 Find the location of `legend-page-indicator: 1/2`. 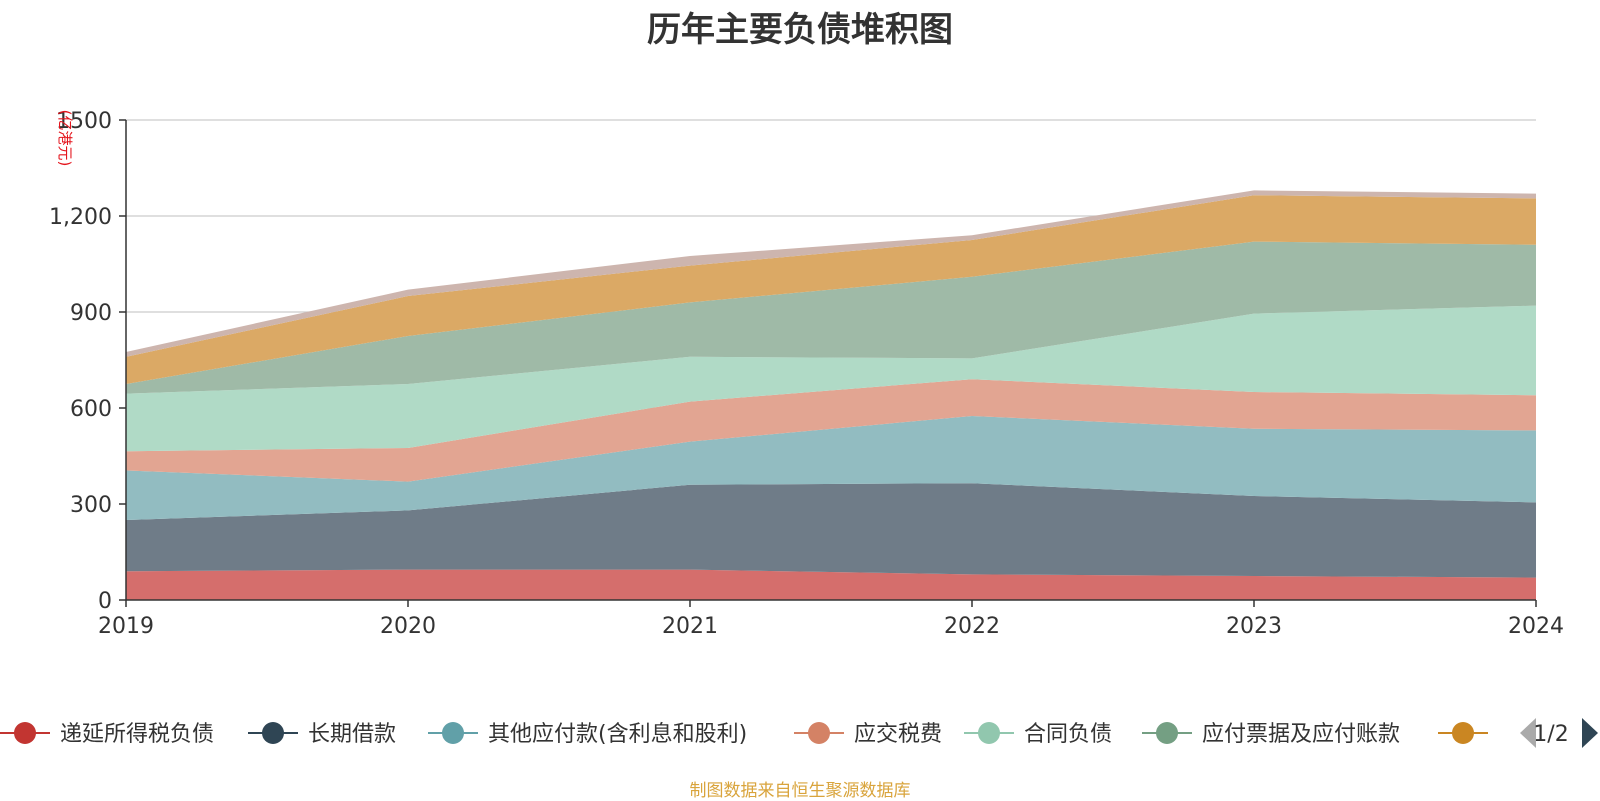

legend-page-indicator: 1/2 is located at coordinates (1550, 734).